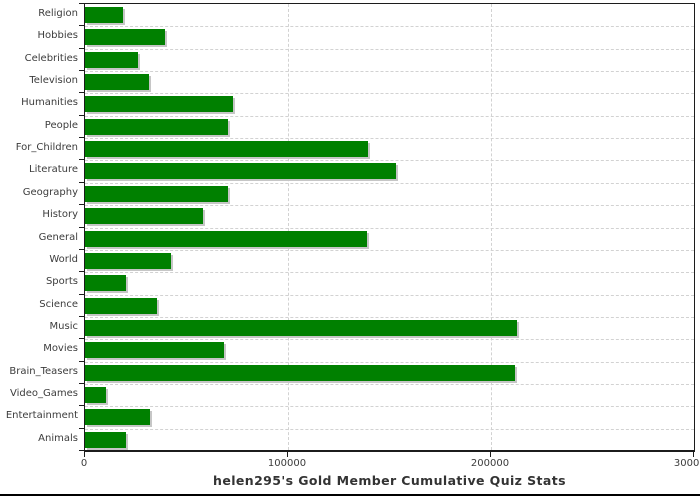 The image size is (700, 500). Describe the element at coordinates (58, 304) in the screenshot. I see `y-axis-label: Science` at that location.